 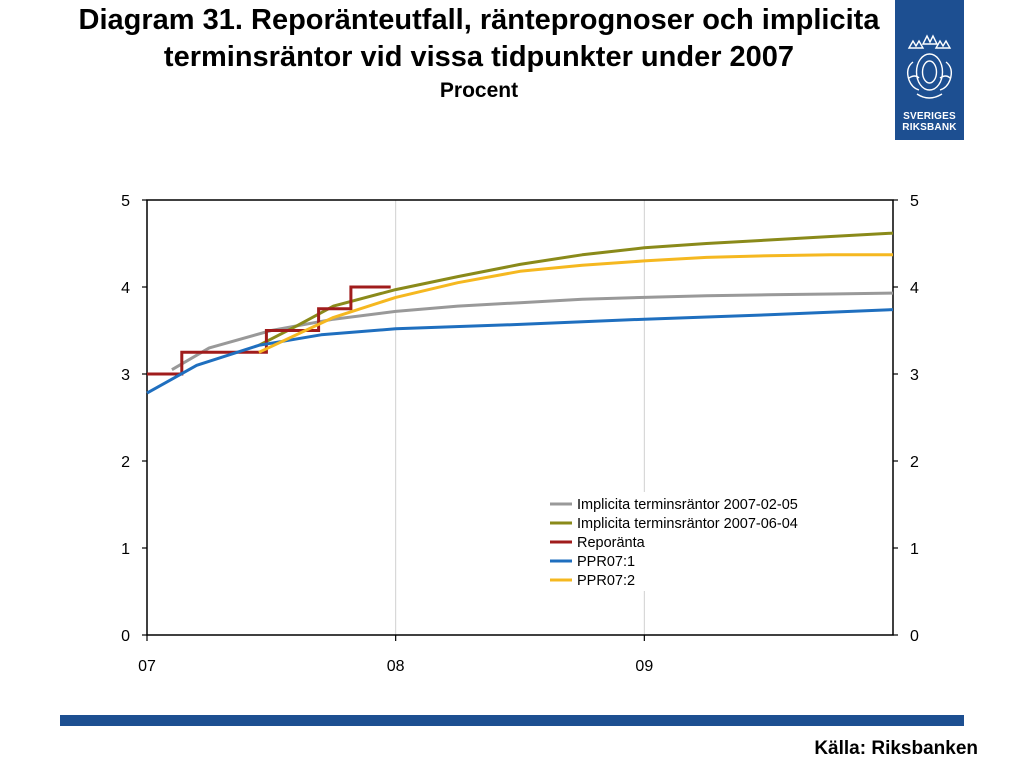 I want to click on crown-emblem-icon, so click(x=929, y=66).